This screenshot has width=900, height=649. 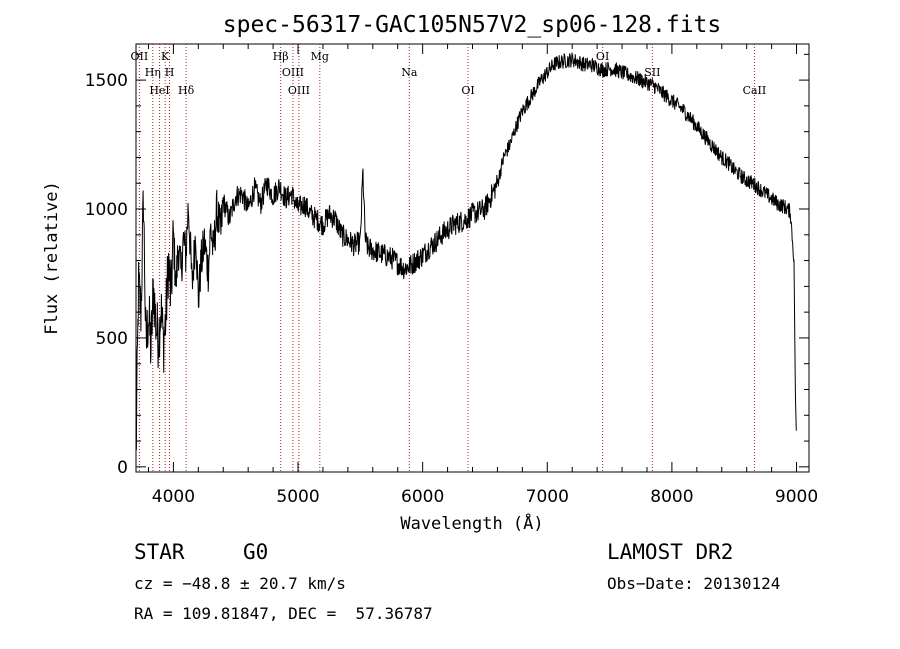 I want to click on x-tick-label: 8000, so click(x=671, y=497).